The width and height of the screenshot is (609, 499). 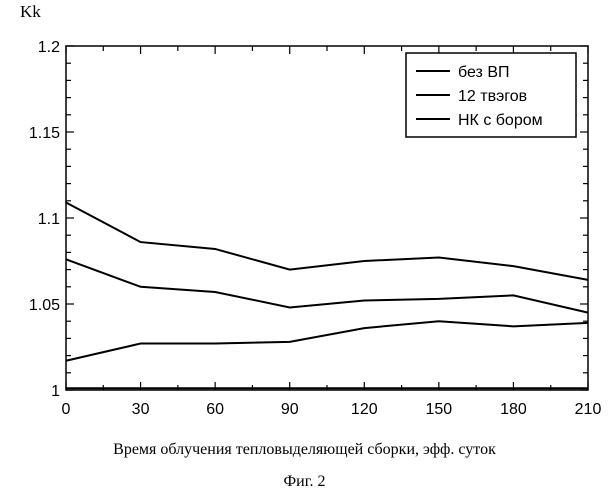 What do you see at coordinates (439, 409) in the screenshot?
I see `x-tick-label: 150` at bounding box center [439, 409].